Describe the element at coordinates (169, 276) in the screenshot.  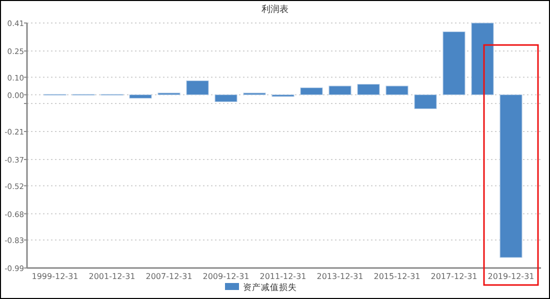
I see `x-tick-label: 2007-12-31` at that location.